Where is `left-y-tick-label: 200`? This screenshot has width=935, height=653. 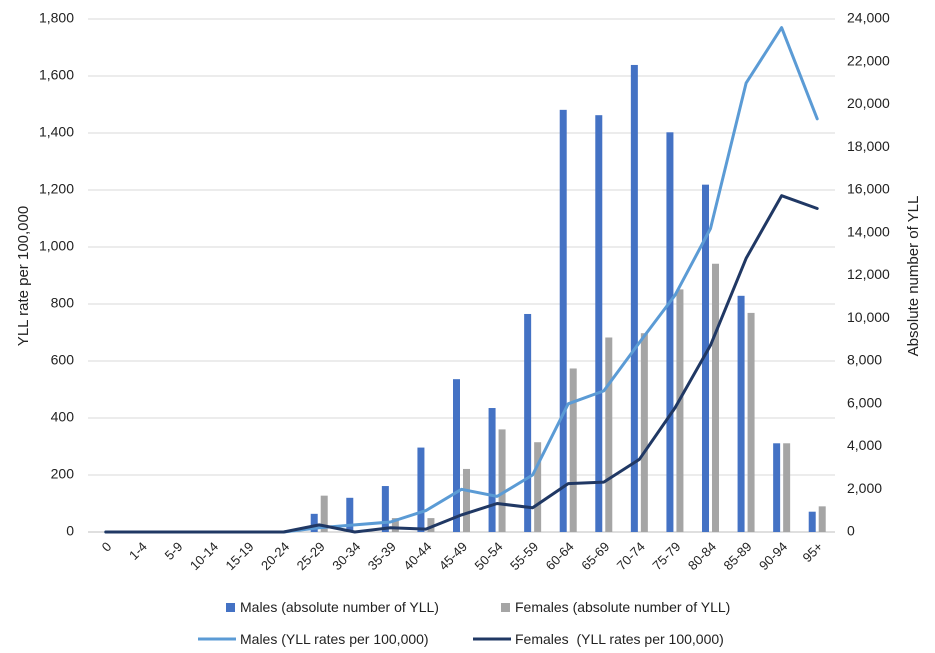
left-y-tick-label: 200 is located at coordinates (63, 474).